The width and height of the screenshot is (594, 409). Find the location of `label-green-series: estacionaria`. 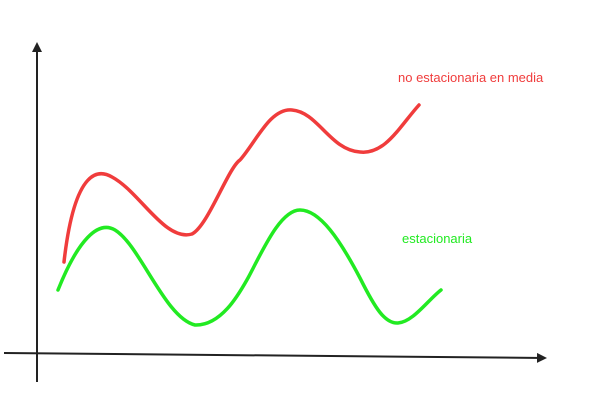

label-green-series: estacionaria is located at coordinates (437, 238).